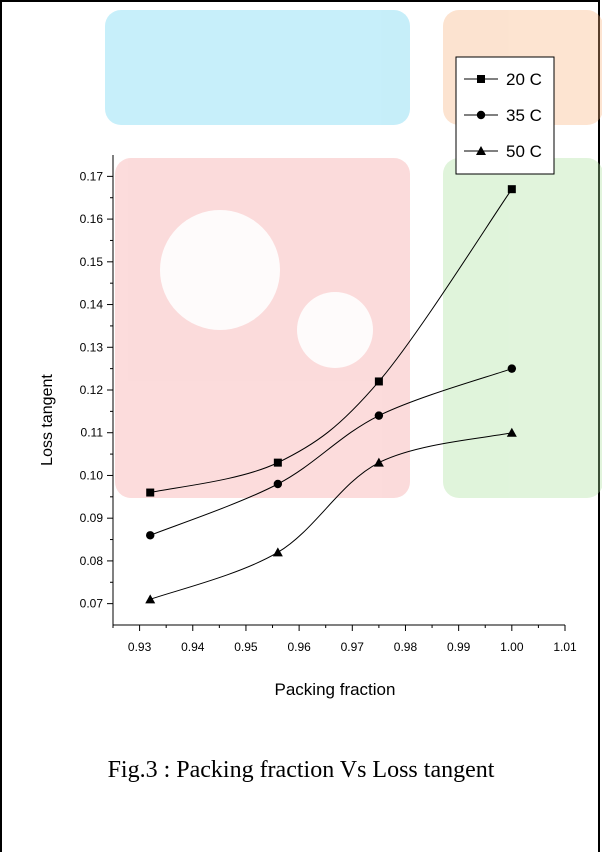 The image size is (602, 854). I want to click on gear-icon, so click(266, 289).